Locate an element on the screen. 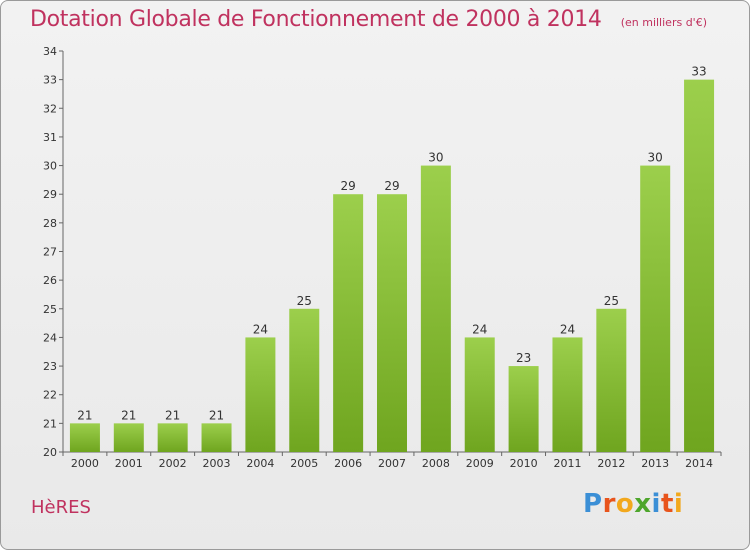  x-tick-label: 2012 is located at coordinates (611, 463).